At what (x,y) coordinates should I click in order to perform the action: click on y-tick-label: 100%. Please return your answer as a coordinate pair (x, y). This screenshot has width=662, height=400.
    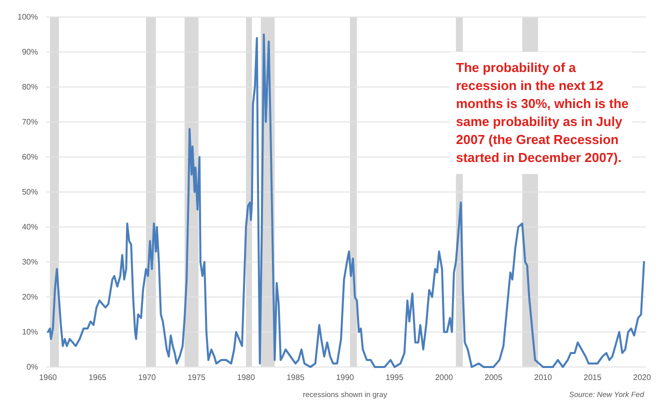
    Looking at the image, I should click on (28, 17).